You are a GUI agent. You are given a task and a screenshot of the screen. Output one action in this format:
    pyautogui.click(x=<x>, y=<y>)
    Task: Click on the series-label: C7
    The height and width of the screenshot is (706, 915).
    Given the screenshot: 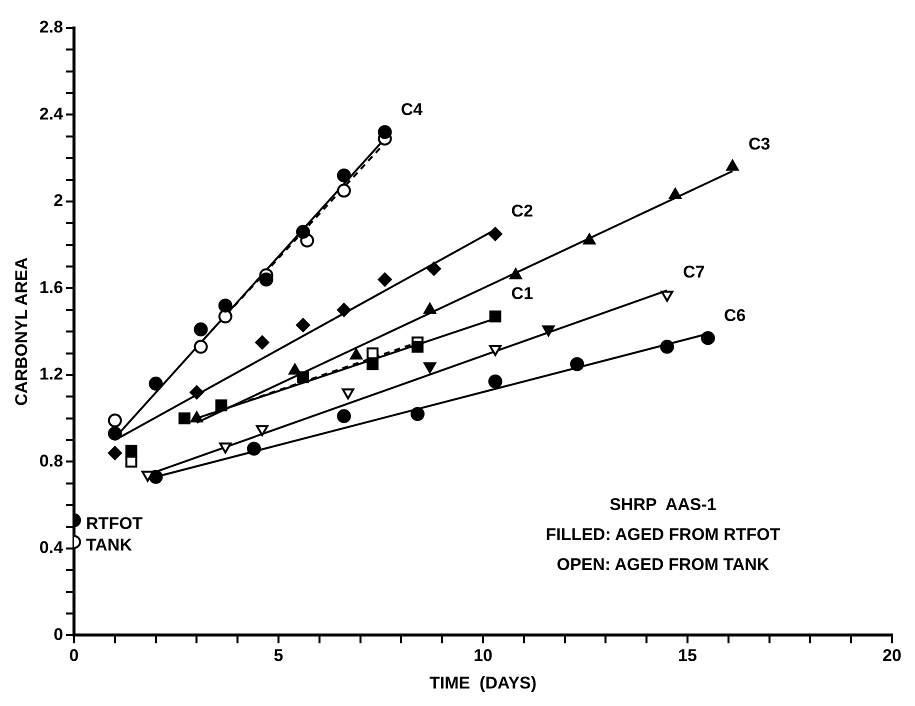 What is the action you would take?
    pyautogui.click(x=694, y=272)
    